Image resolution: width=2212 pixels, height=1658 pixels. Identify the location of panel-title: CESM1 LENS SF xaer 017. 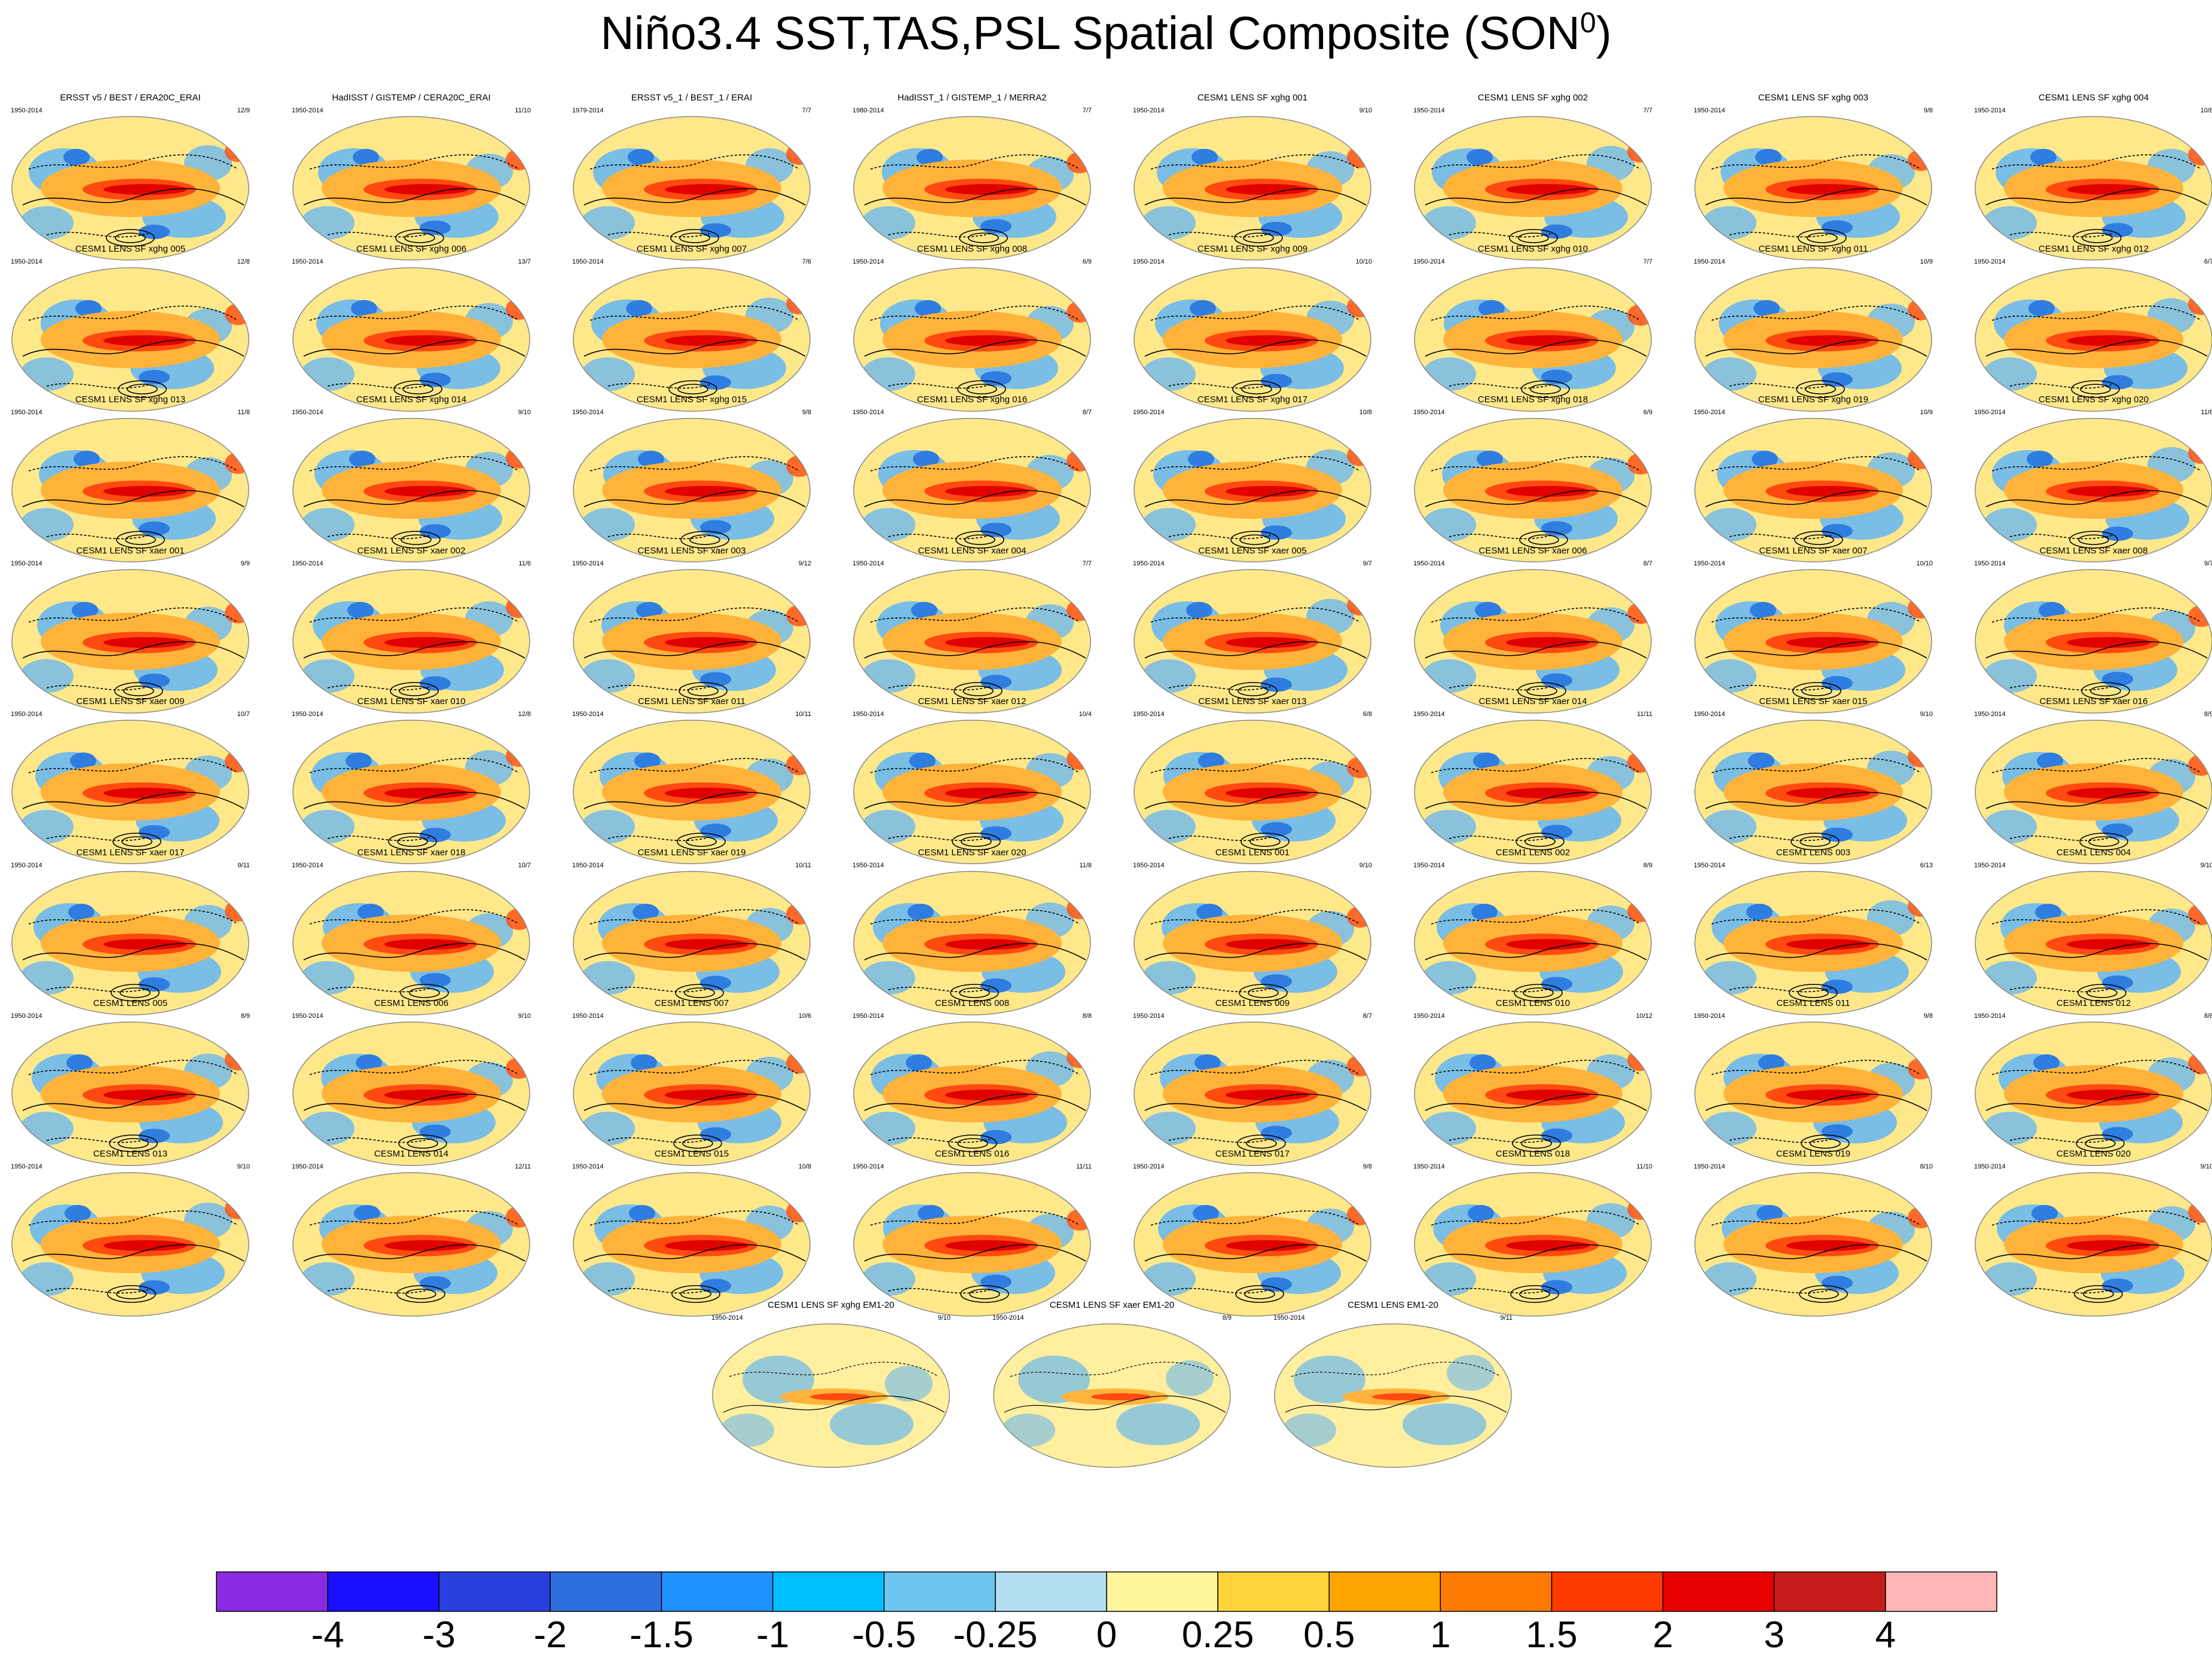
(130, 853).